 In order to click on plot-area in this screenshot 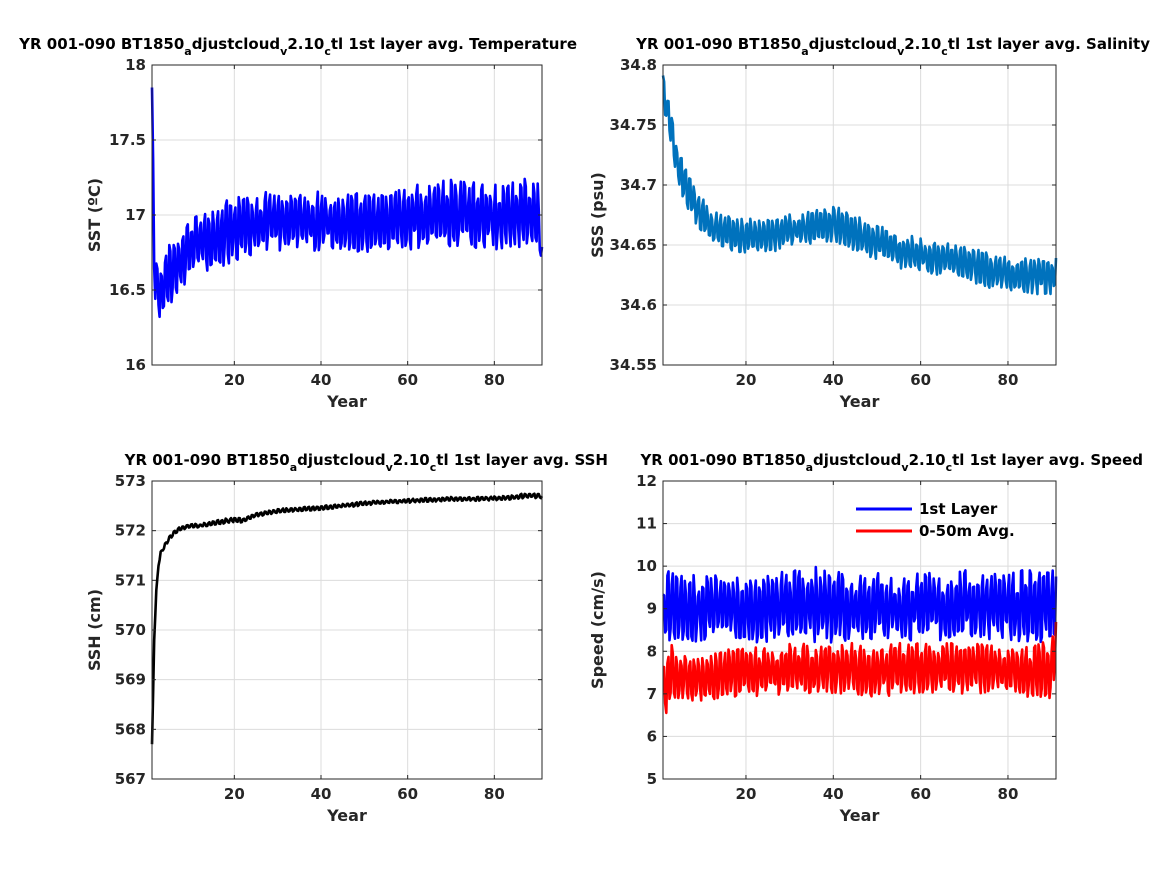, I will do `click(859, 215)`.